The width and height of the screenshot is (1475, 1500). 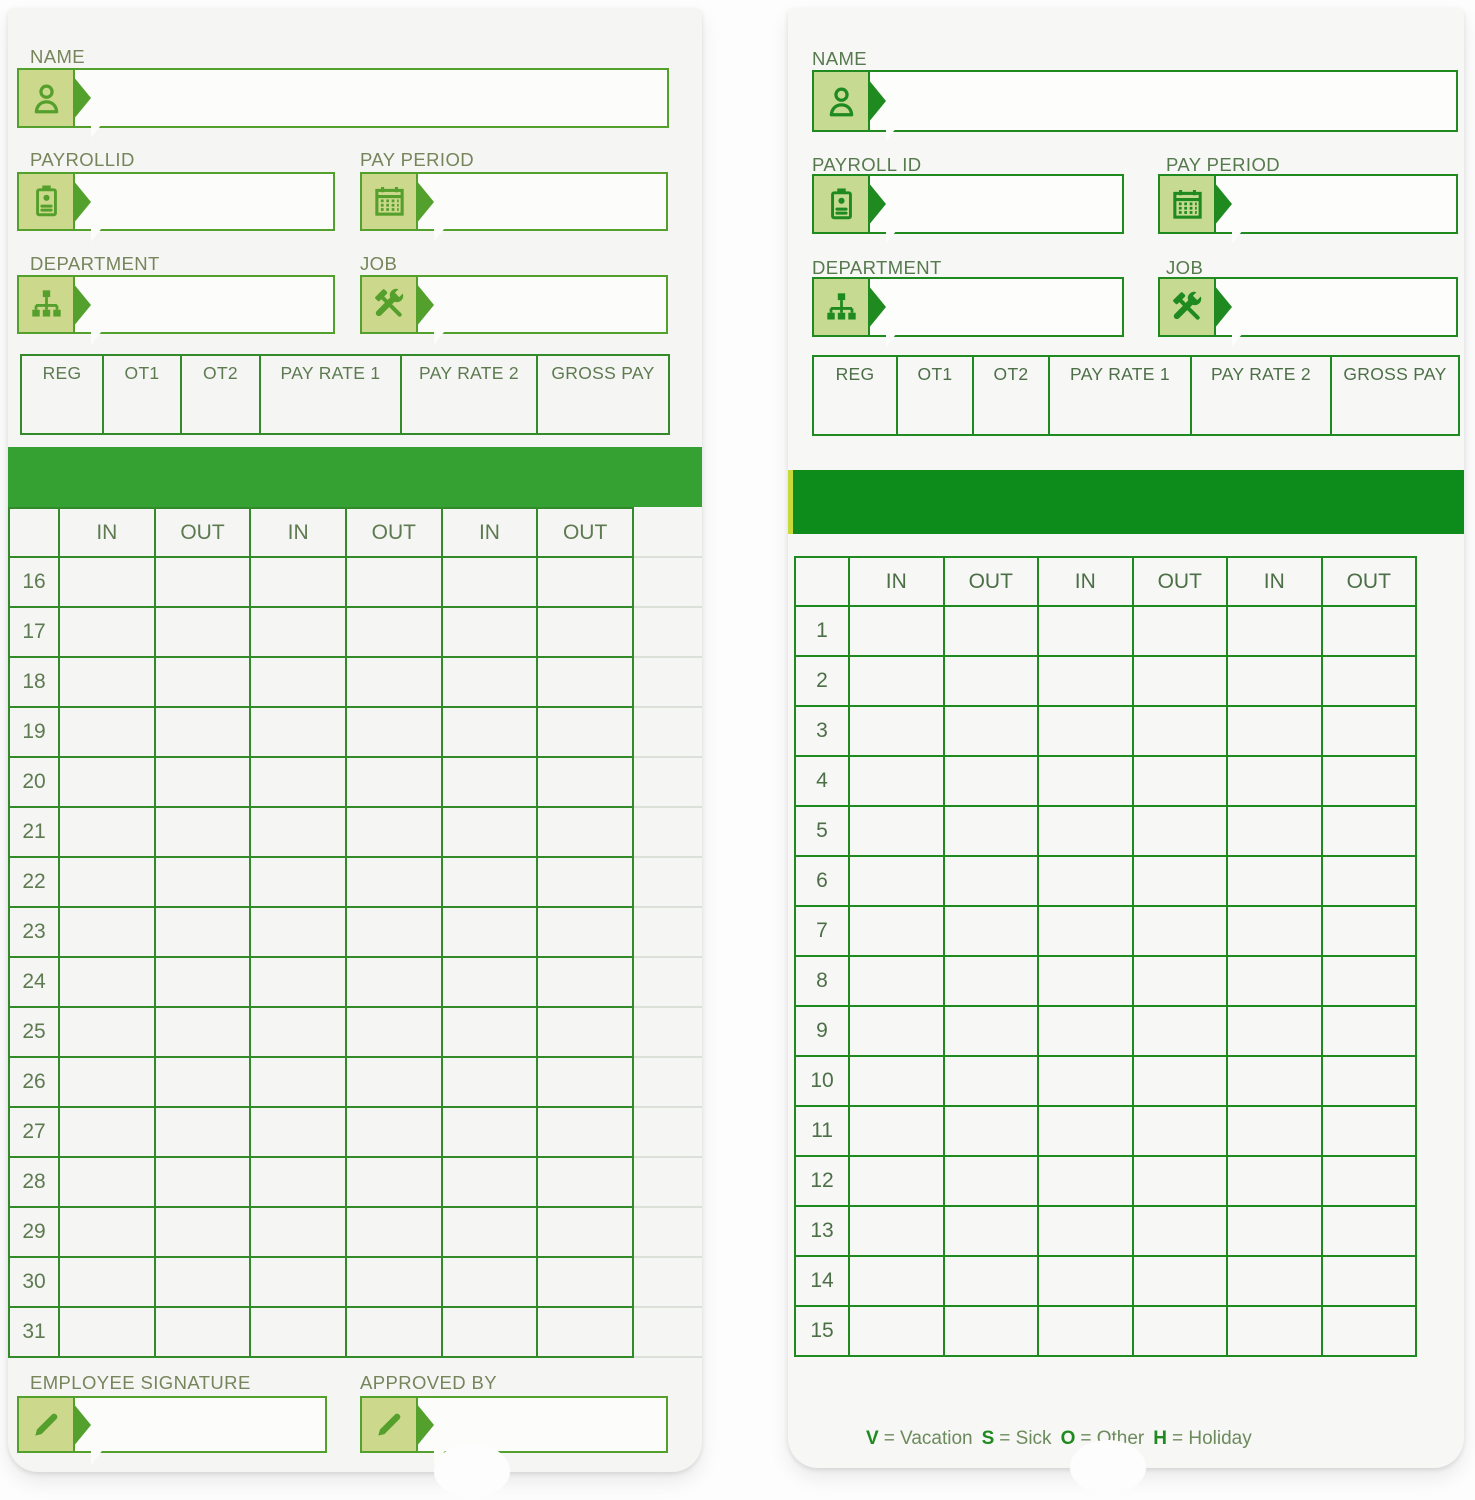 I want to click on department-field, so click(x=176, y=304).